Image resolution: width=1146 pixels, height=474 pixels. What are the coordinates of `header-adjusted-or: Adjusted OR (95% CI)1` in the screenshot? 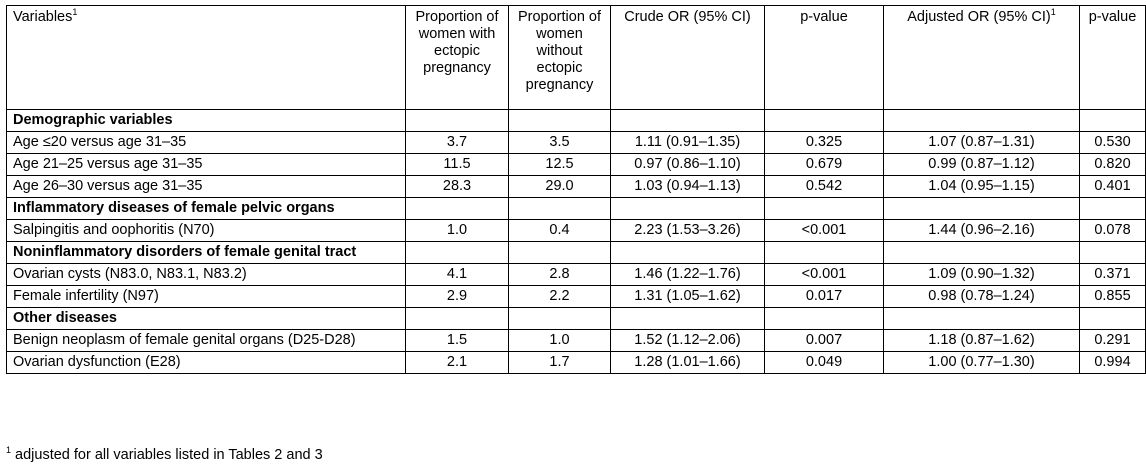 It's located at (981, 57).